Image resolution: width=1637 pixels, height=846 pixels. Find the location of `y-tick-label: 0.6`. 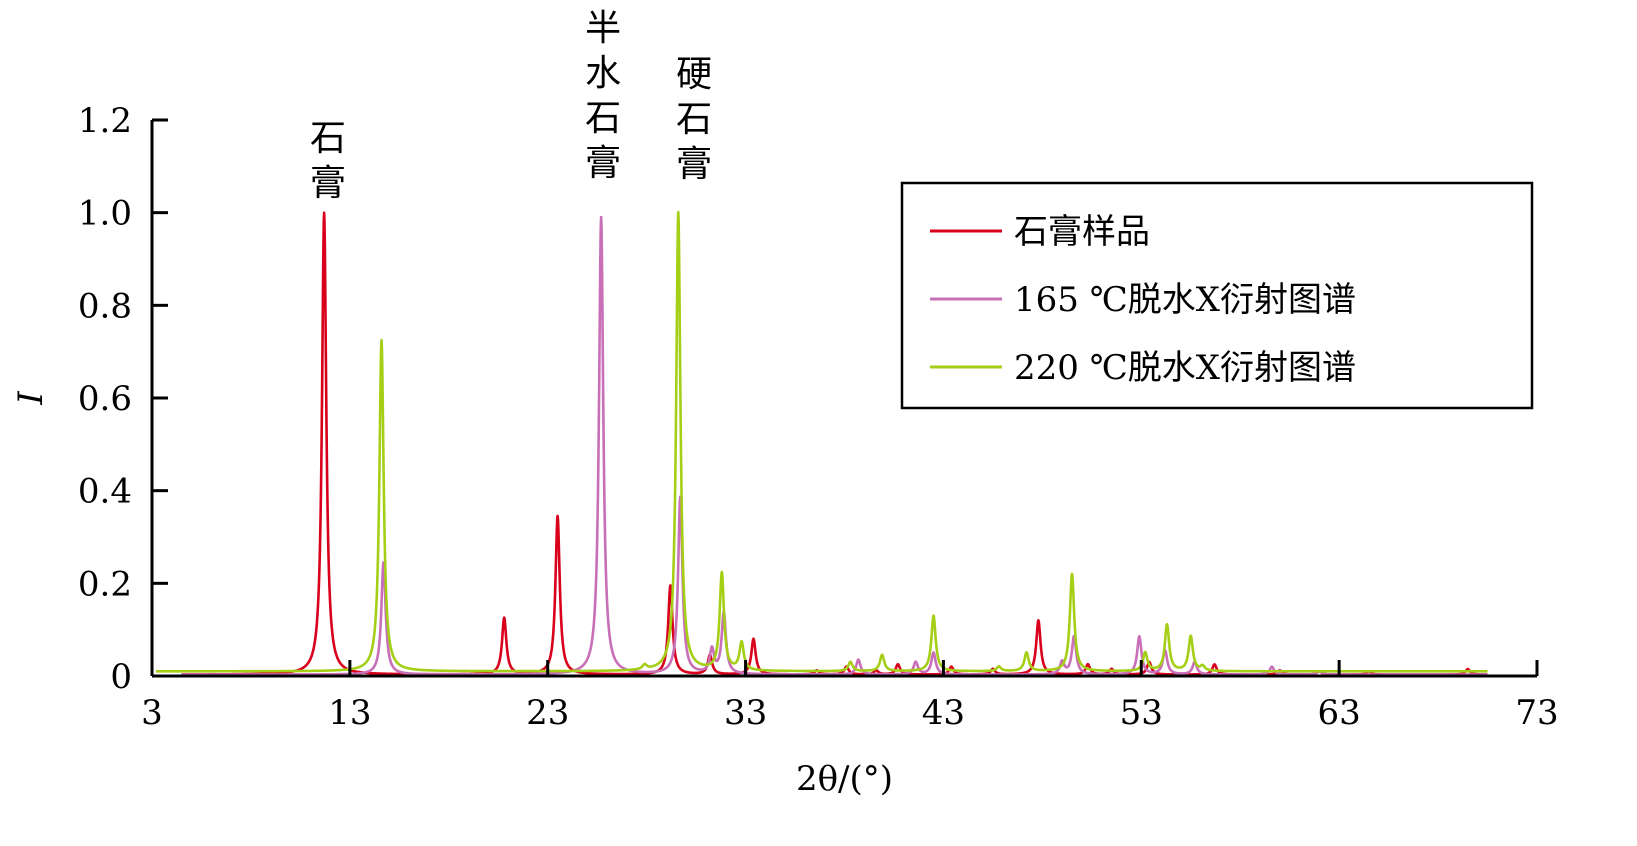

y-tick-label: 0.6 is located at coordinates (105, 399).